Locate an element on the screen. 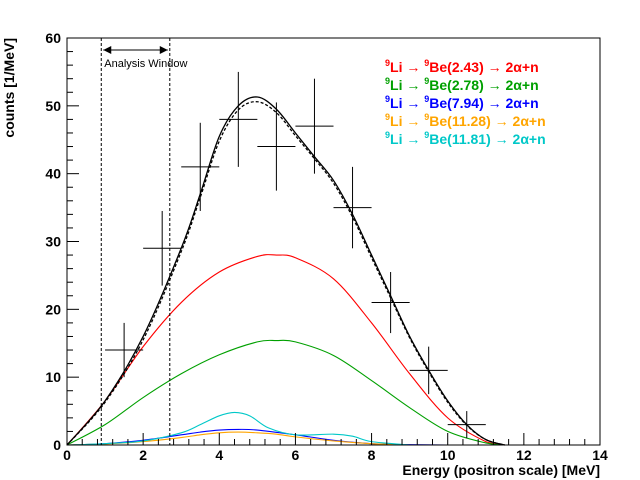 The image size is (640, 480). legend-daughter: Be(2.78) is located at coordinates (456, 85).